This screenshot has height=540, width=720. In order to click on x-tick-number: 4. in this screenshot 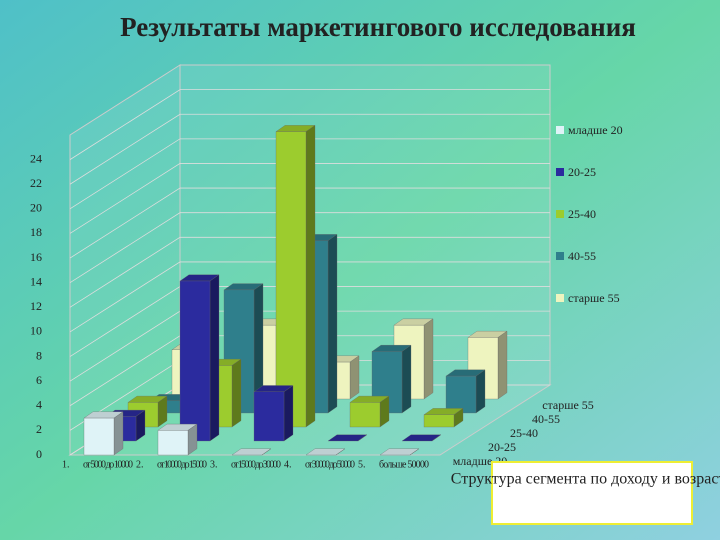, I will do `click(288, 464)`.